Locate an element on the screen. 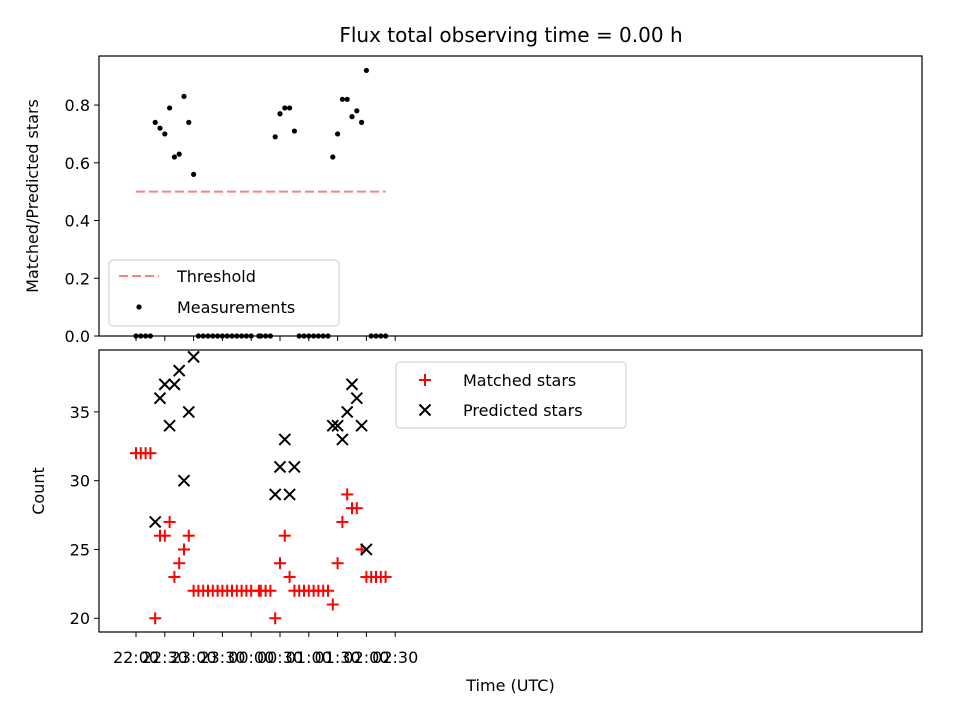 This screenshot has height=720, width=960. legend-matched-label: Matched stars is located at coordinates (519, 380).